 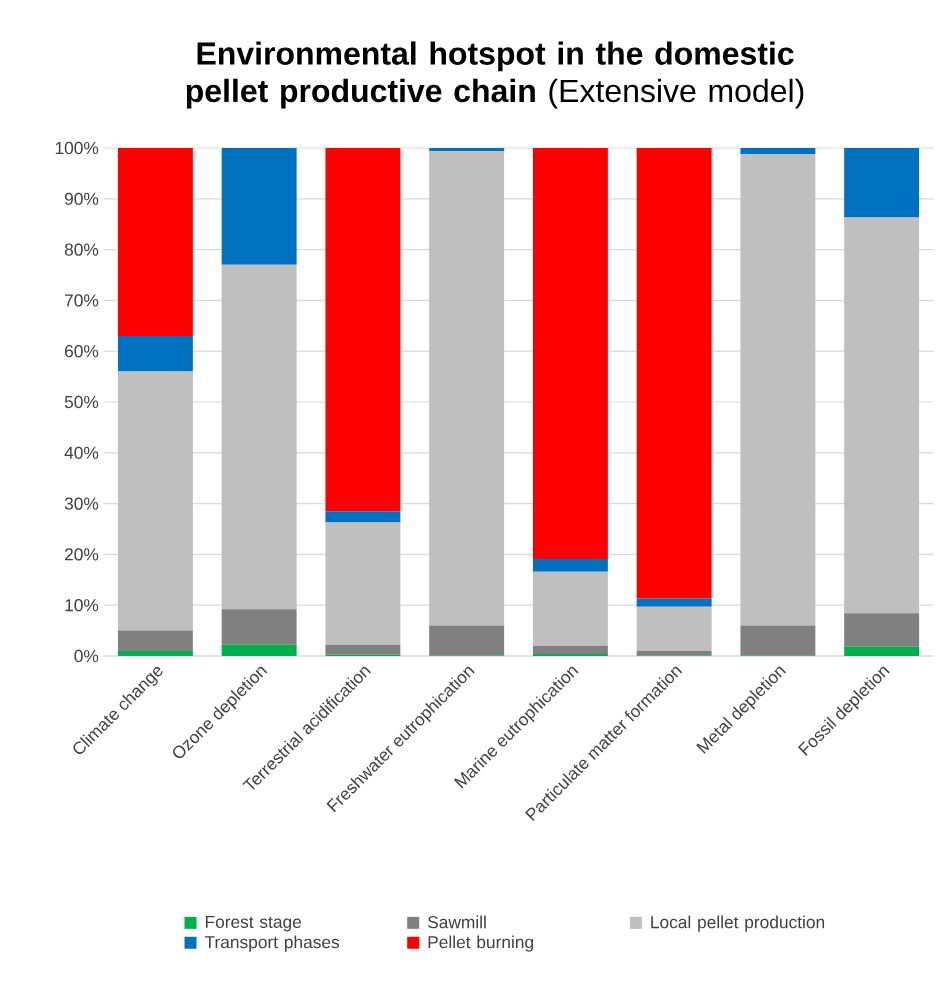 What do you see at coordinates (481, 943) in the screenshot?
I see `legend-label: Pellet burning` at bounding box center [481, 943].